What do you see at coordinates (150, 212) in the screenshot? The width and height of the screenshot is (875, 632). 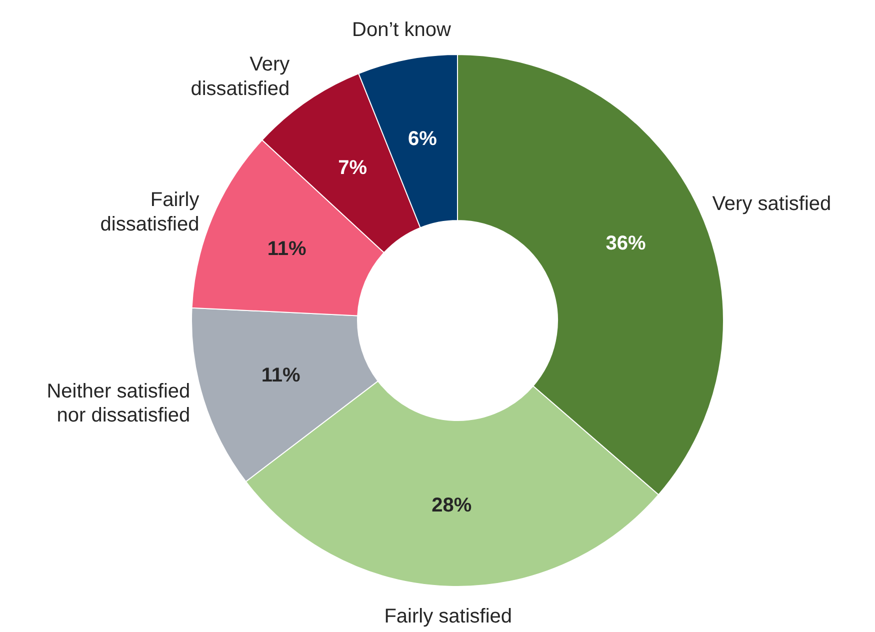 I see `slice-label: Fairly dissatisfied` at bounding box center [150, 212].